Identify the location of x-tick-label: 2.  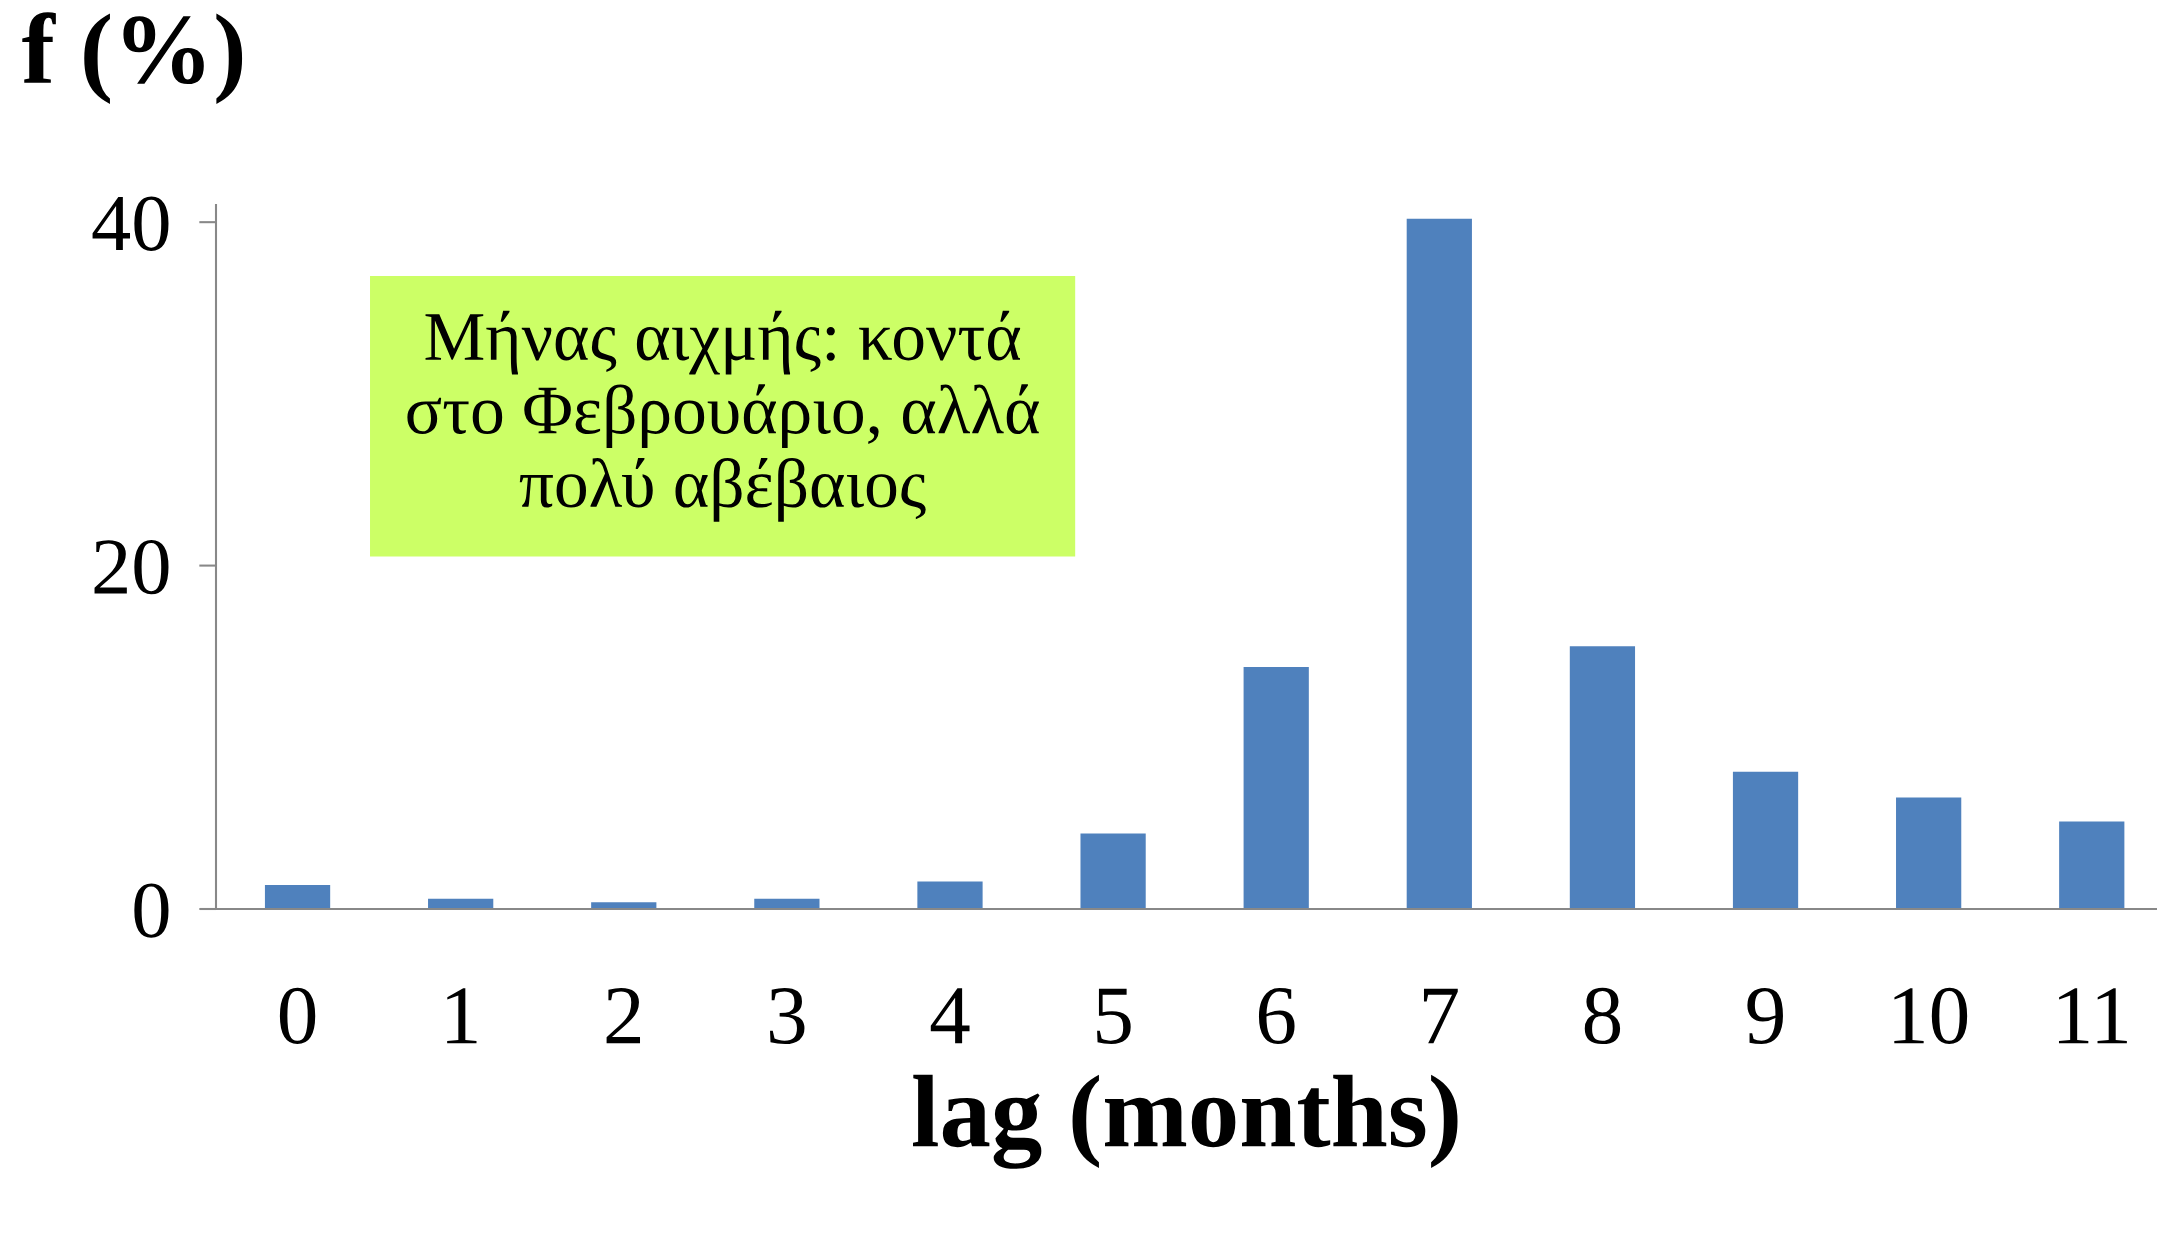
(623, 1016).